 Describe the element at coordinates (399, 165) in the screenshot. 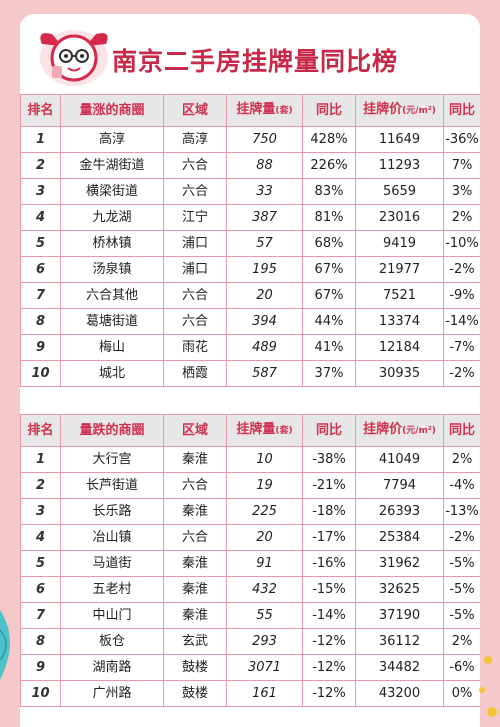

I see `price-cell: 11293` at that location.